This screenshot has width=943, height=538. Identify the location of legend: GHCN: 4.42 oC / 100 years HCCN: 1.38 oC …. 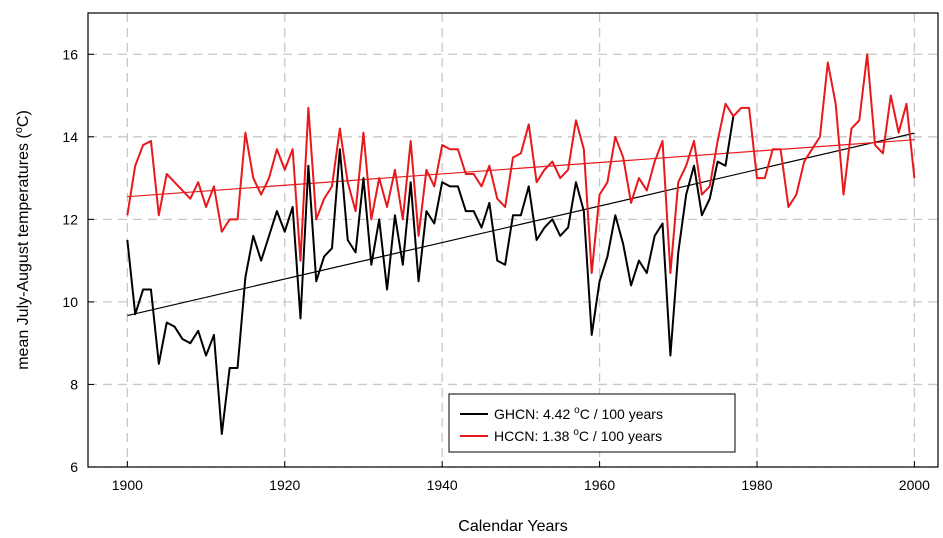
(592, 423).